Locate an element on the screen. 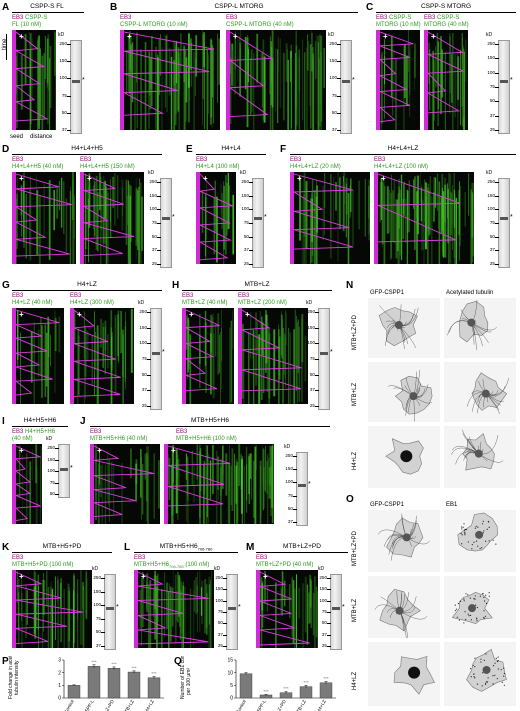 Image resolution: width=520 pixels, height=711 pixels. panel-label-o: O is located at coordinates (350, 499).